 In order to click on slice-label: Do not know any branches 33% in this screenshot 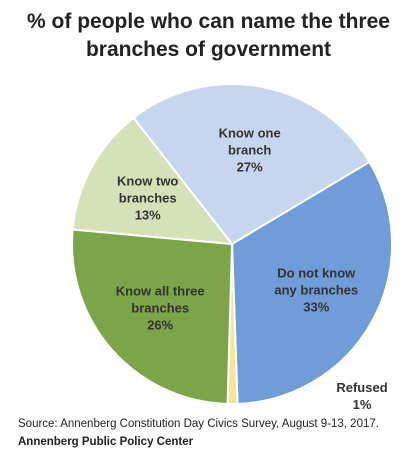, I will do `click(316, 289)`.